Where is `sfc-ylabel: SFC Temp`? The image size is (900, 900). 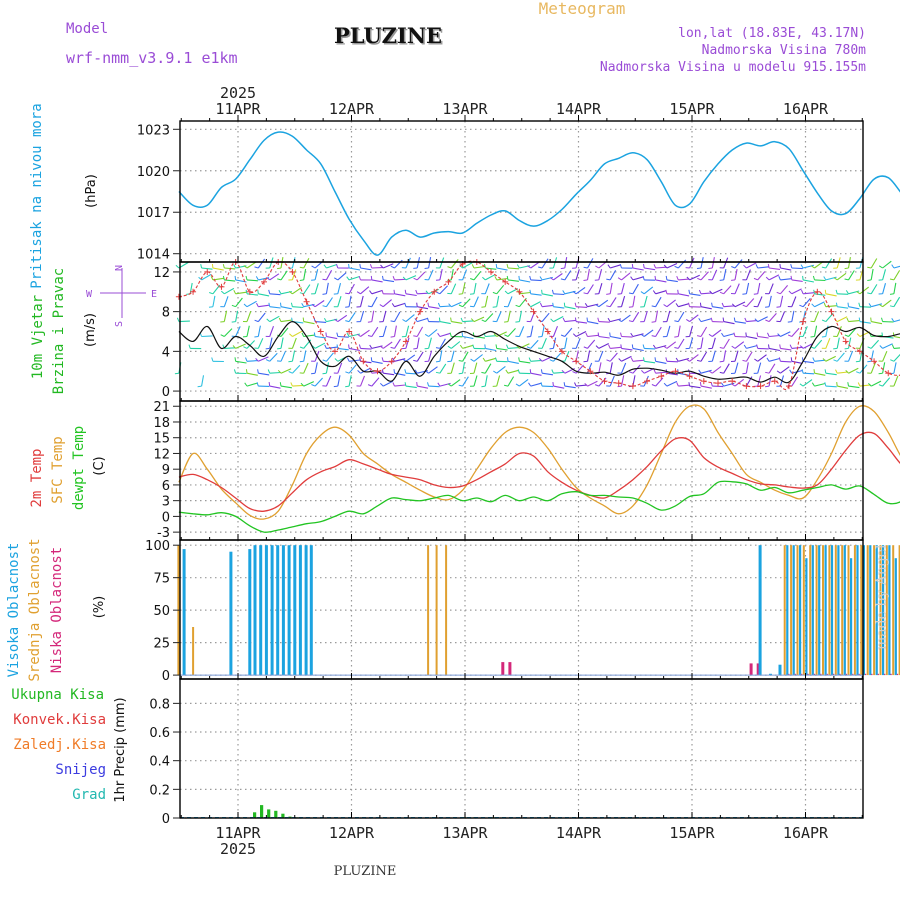
sfc-ylabel: SFC Temp is located at coordinates (58, 469).